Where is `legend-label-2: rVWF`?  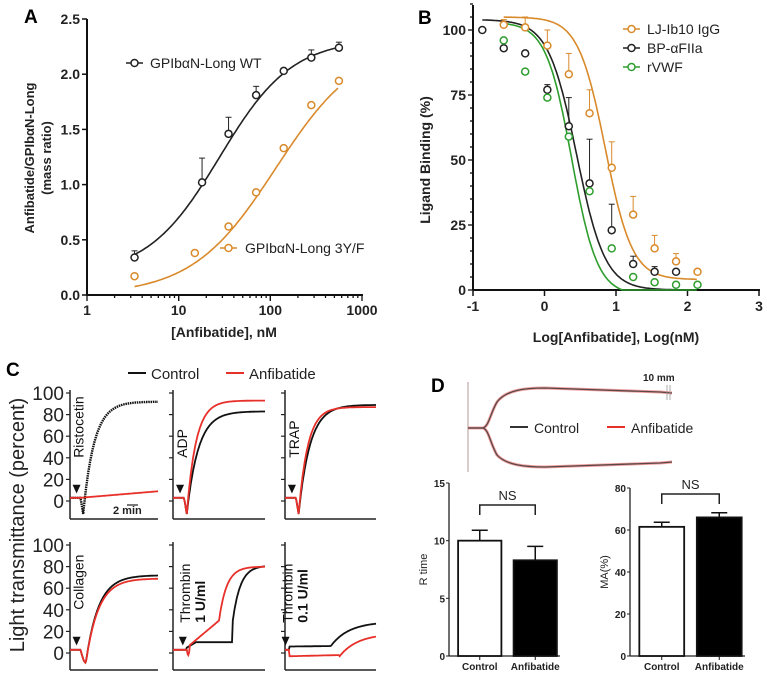 legend-label-2: rVWF is located at coordinates (665, 67).